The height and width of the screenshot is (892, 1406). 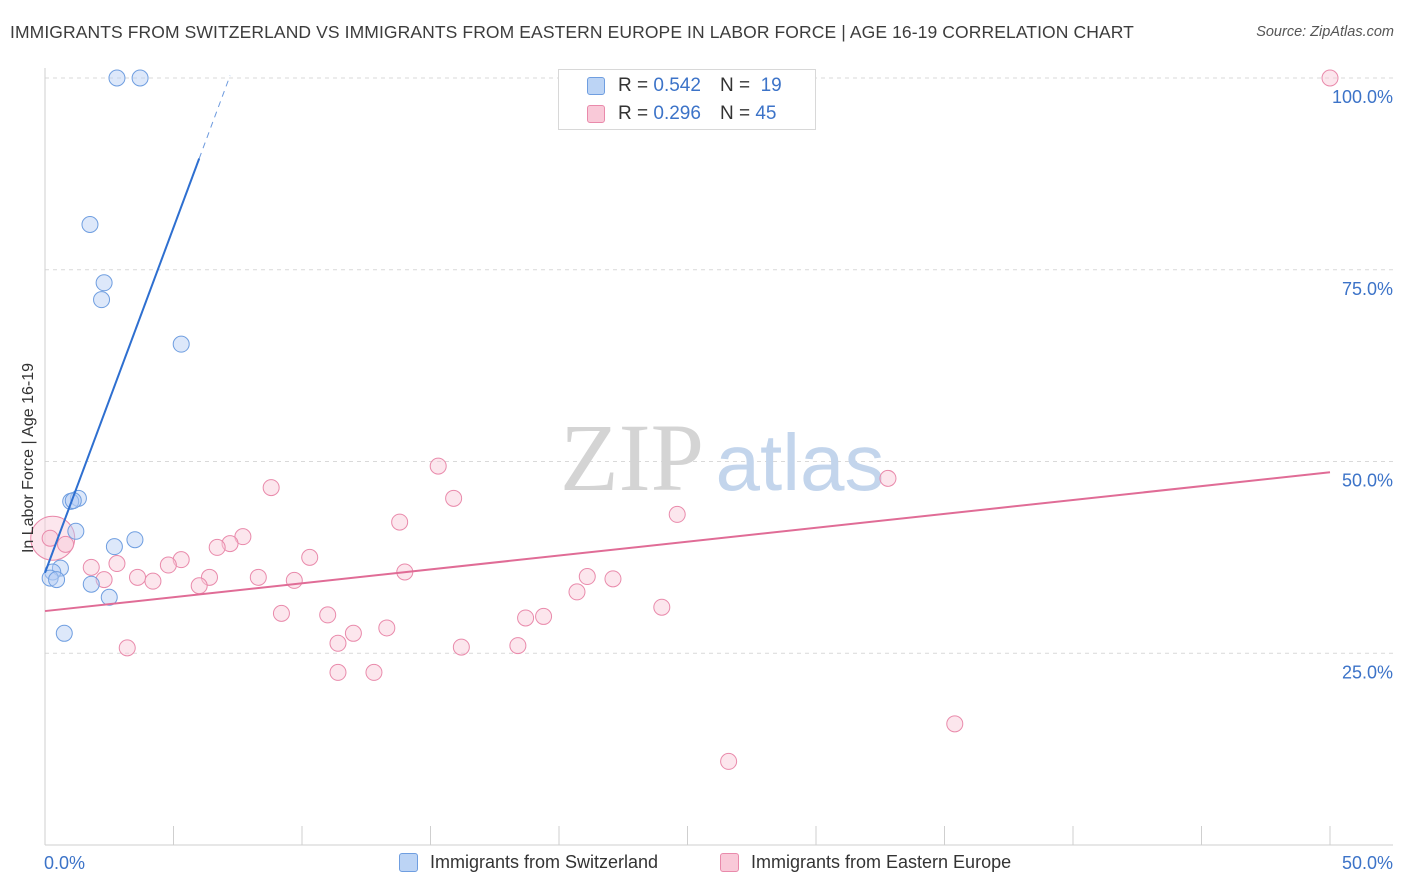 I want to click on trendline-eastern-europe, so click(x=687, y=542).